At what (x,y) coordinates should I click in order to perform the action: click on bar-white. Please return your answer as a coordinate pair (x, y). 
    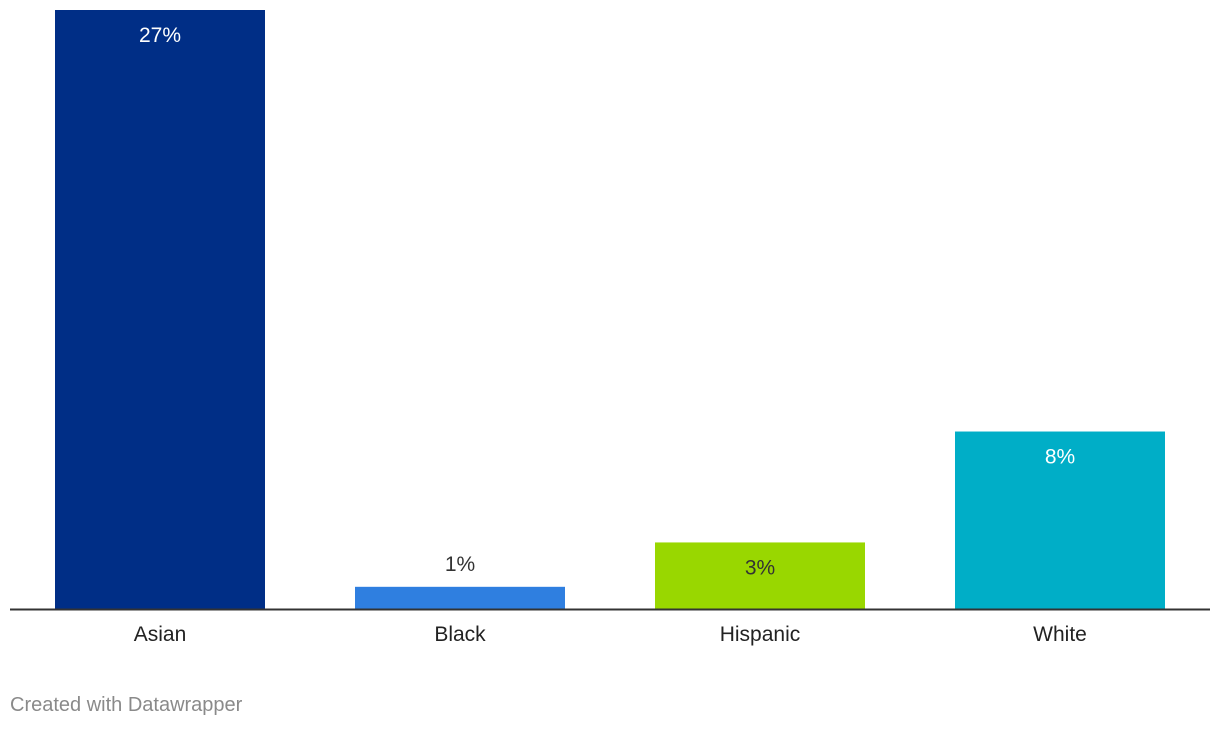
    Looking at the image, I should click on (1060, 520).